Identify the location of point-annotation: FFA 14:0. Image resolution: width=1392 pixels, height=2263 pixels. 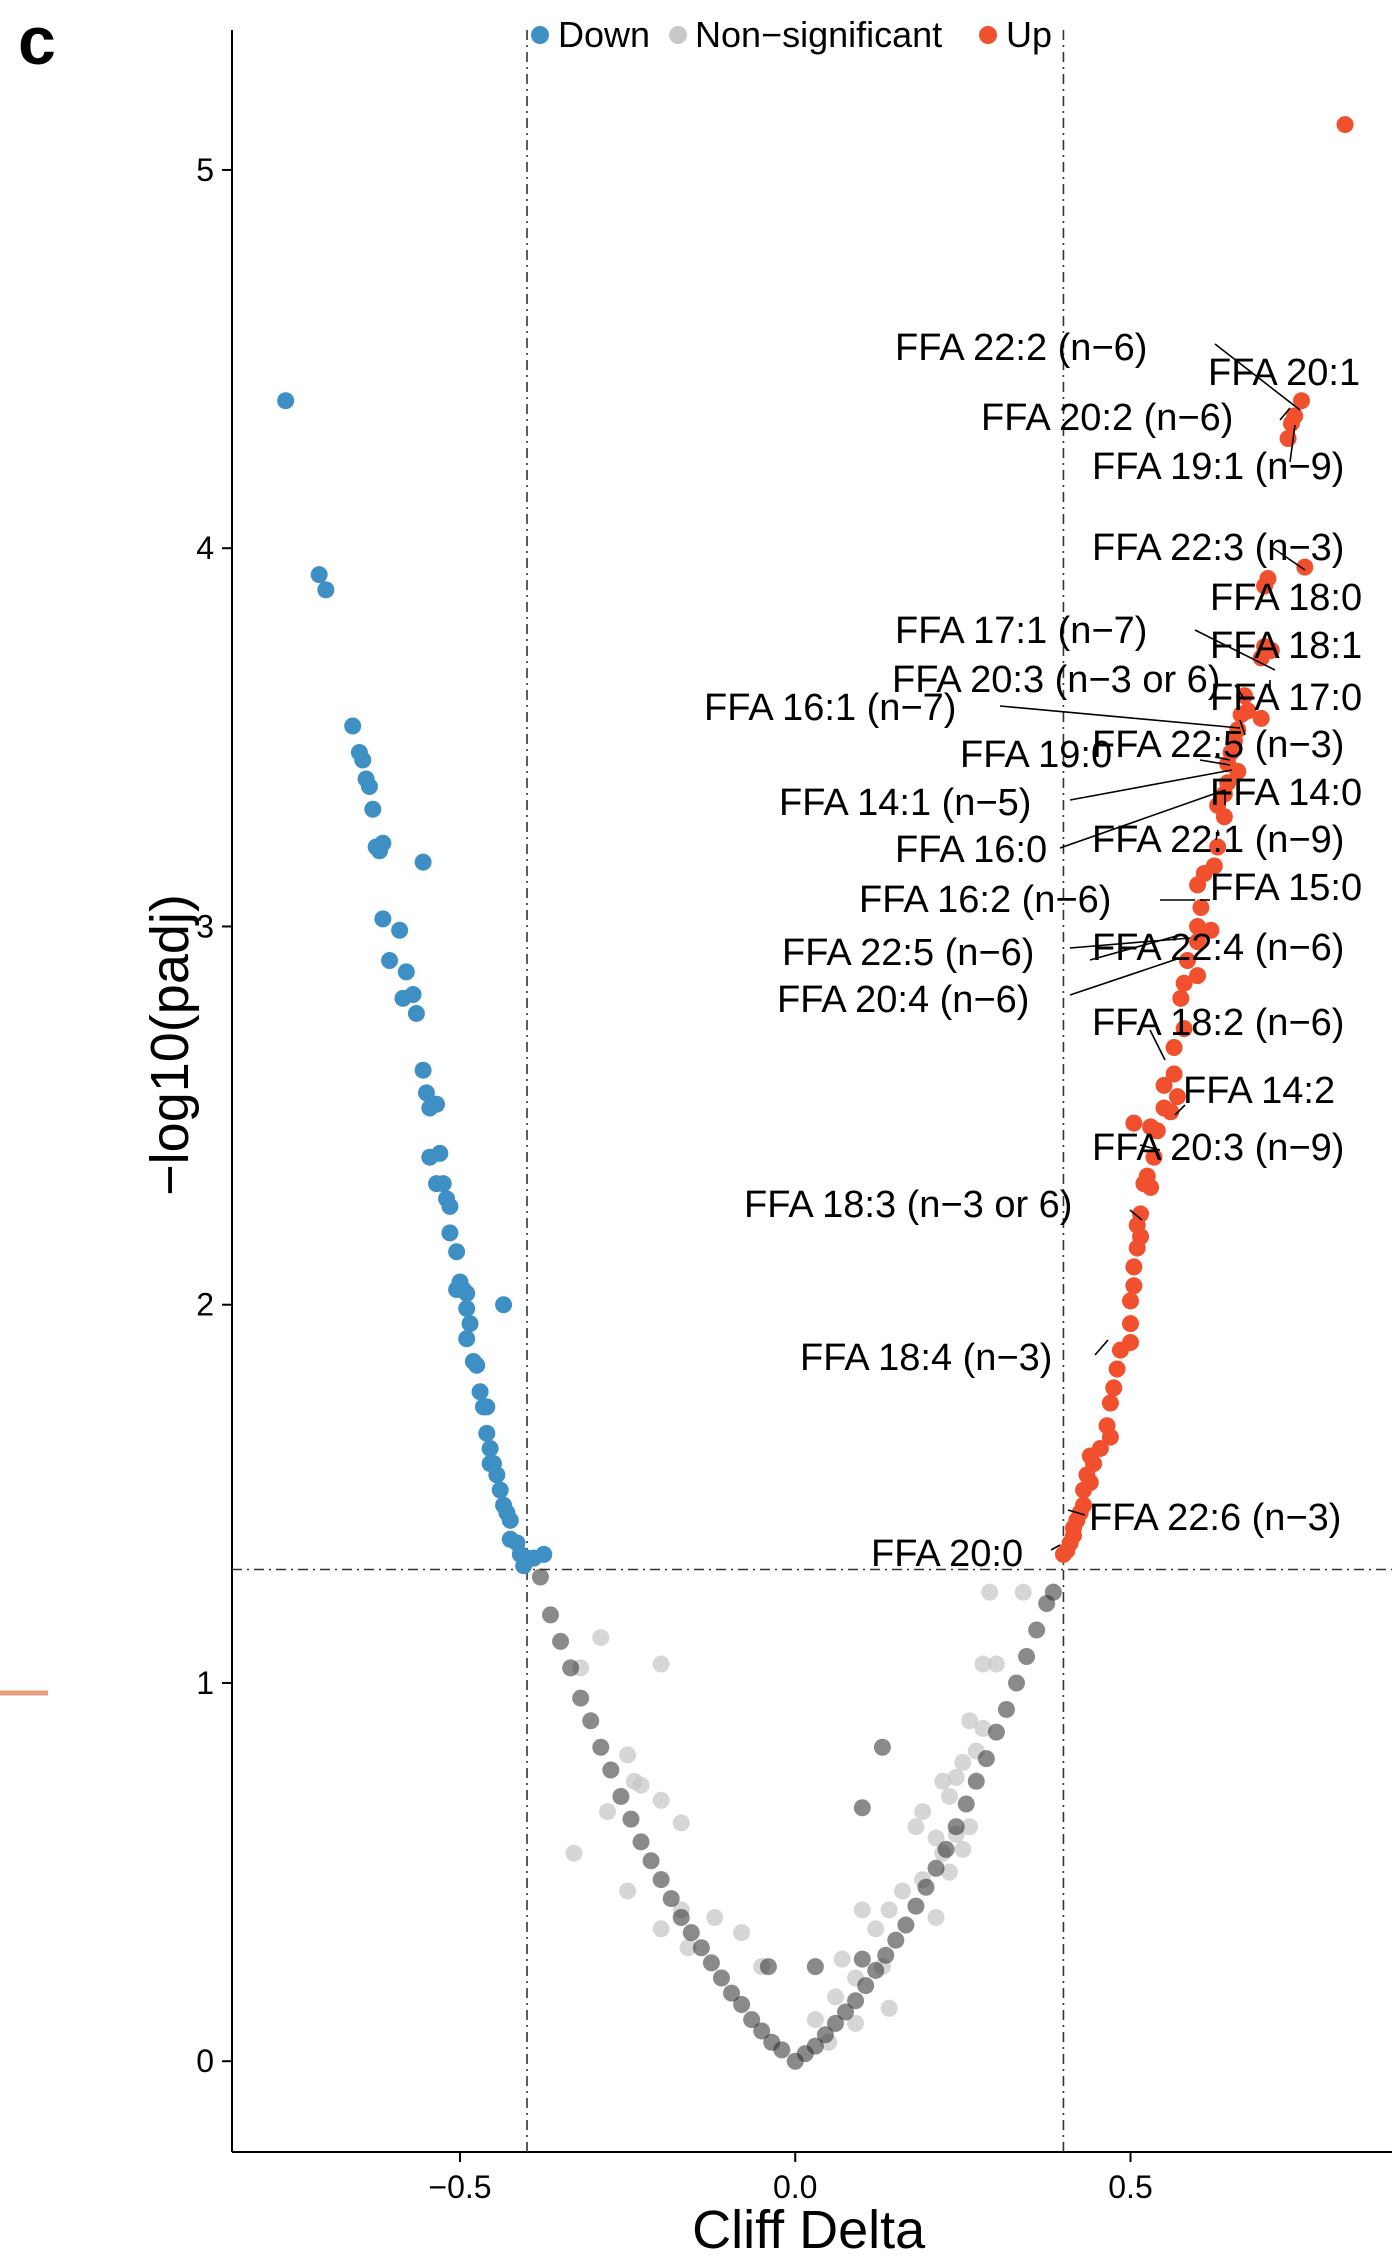
(1286, 793).